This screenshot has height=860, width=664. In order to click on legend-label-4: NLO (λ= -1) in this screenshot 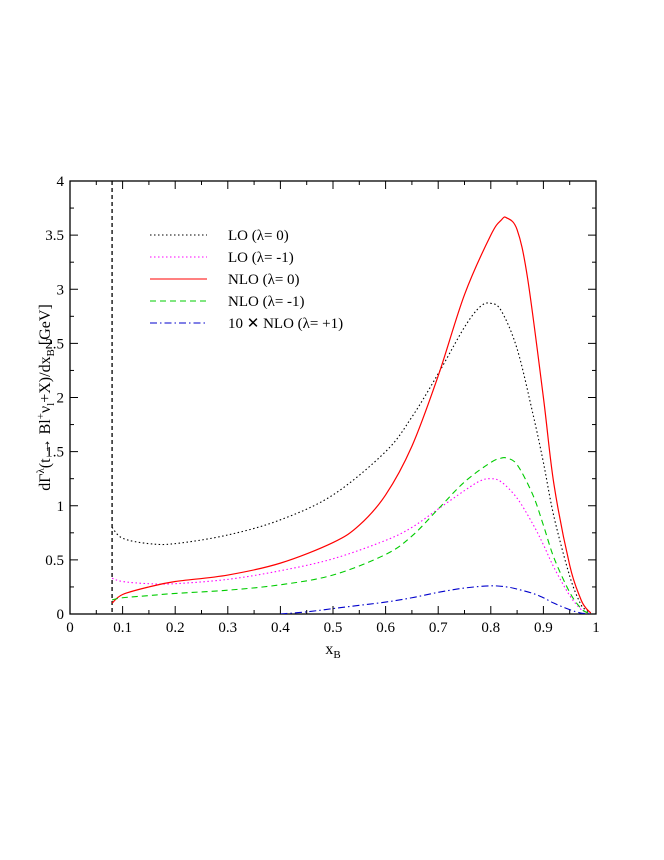, I will do `click(266, 302)`.